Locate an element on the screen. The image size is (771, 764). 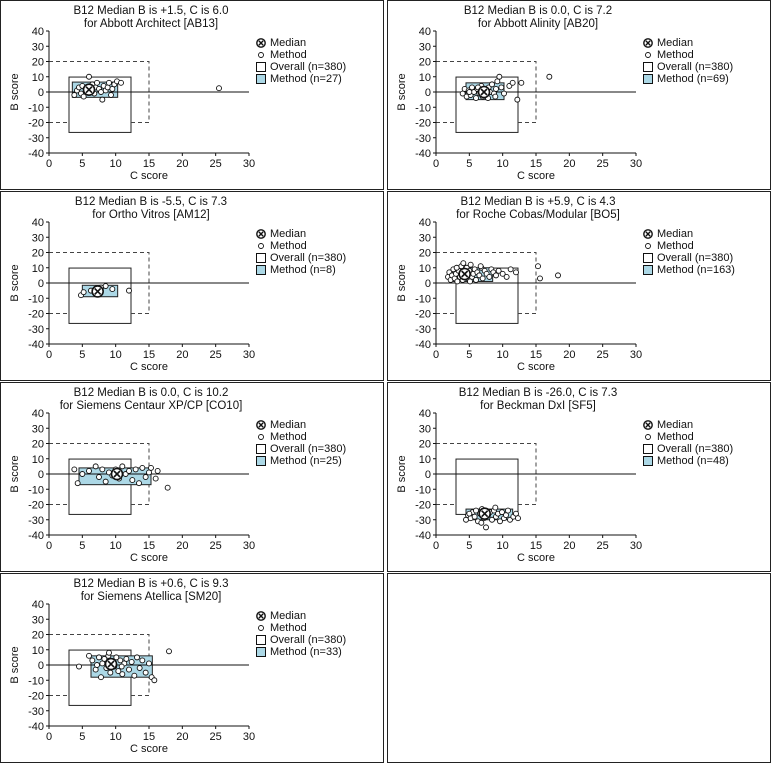
legend: Median Method Overall (n=380) Method (n=48) is located at coordinates (688, 443).